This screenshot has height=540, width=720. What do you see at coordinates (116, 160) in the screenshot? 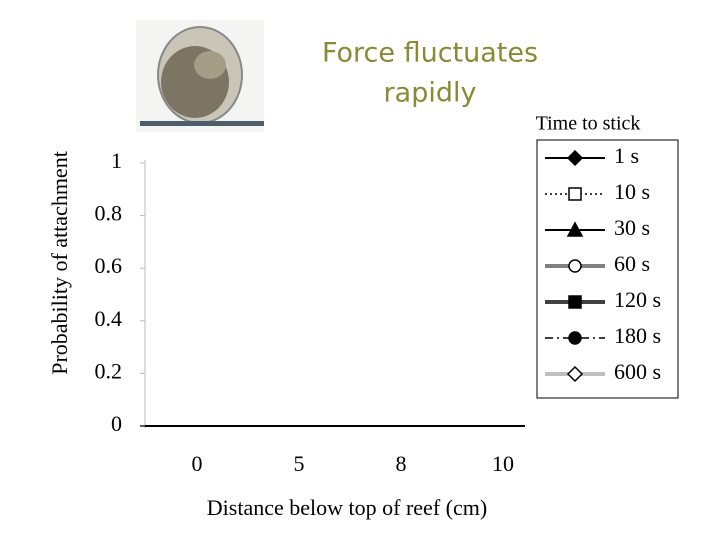
I see `y-tick-label: 1` at bounding box center [116, 160].